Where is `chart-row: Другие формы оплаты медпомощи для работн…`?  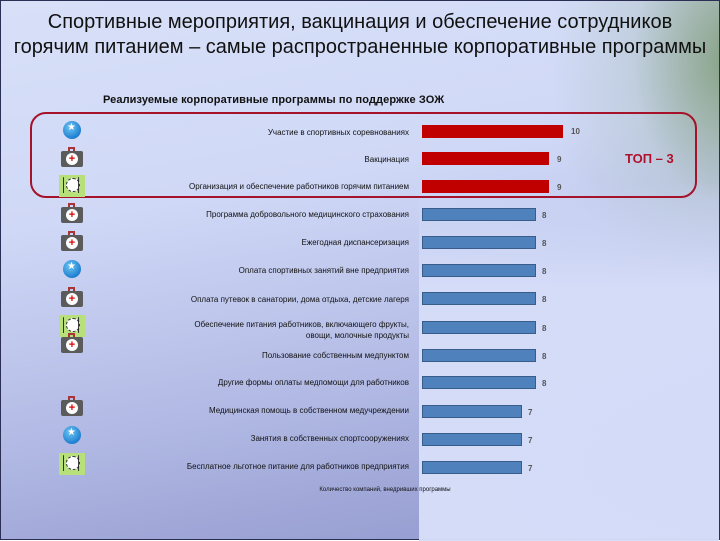 chart-row: Другие формы оплаты медпомощи для работн… is located at coordinates (360, 383).